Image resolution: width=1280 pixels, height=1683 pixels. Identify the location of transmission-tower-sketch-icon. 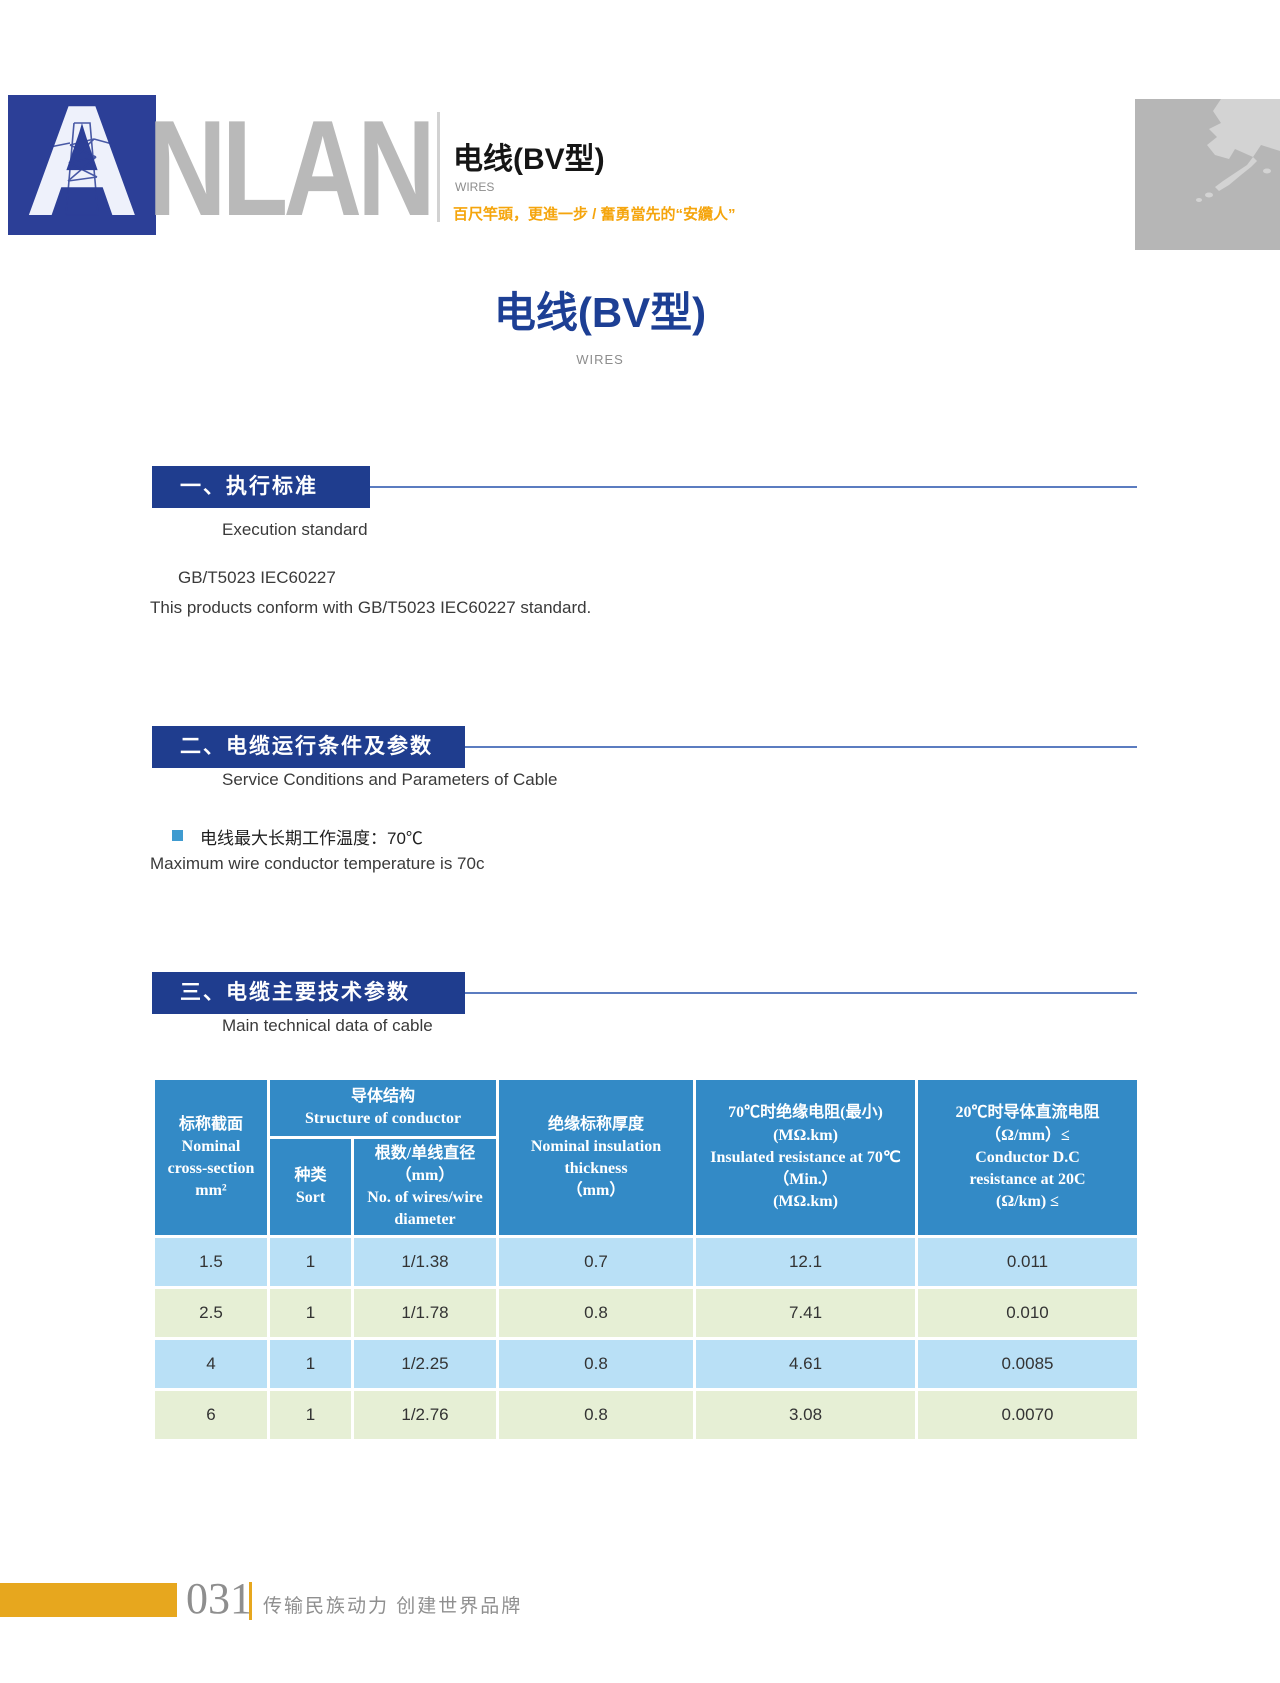
(83, 169).